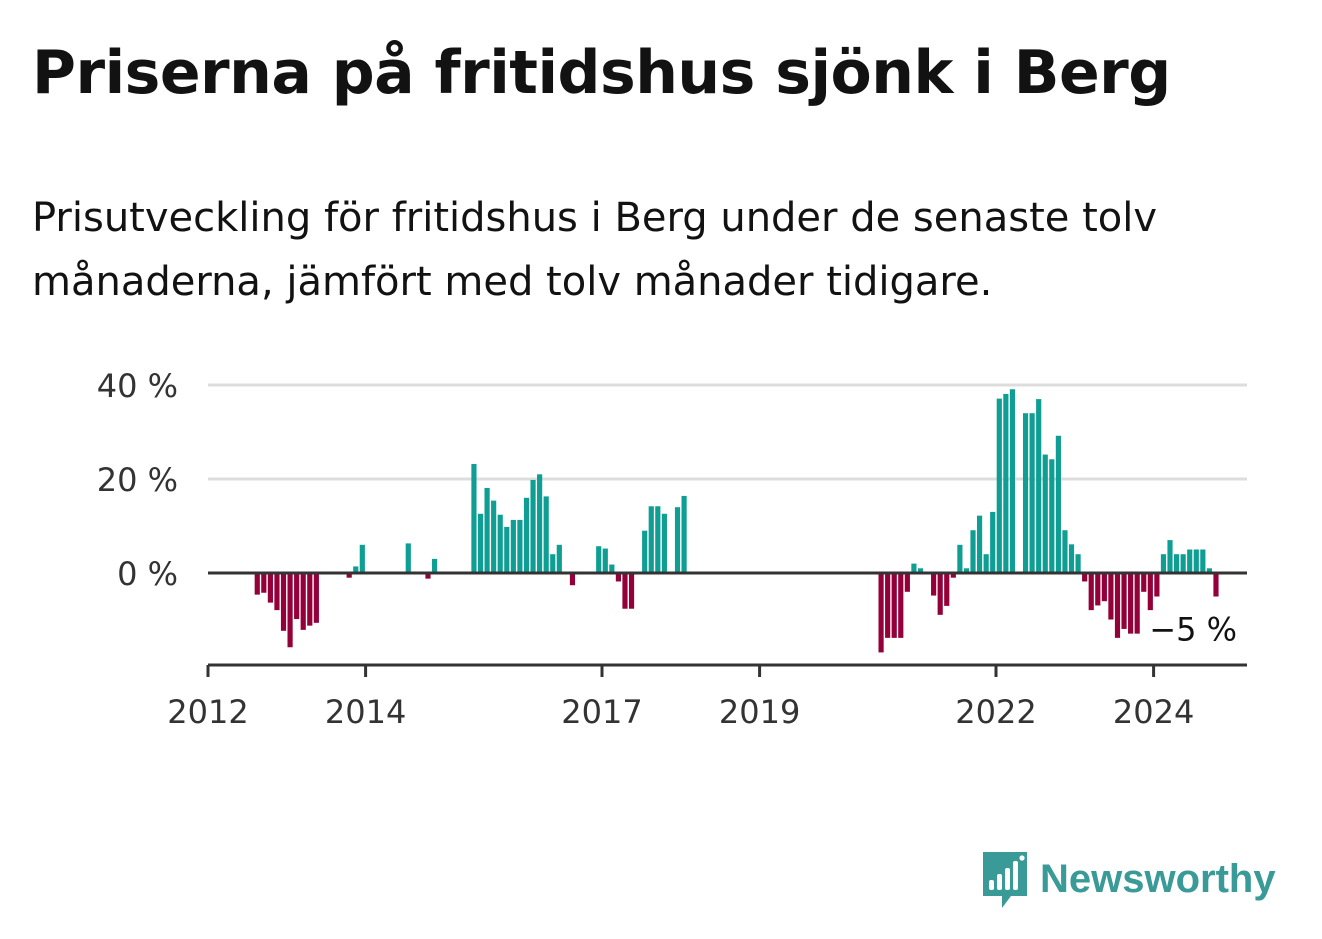 This screenshot has width=1322, height=939. I want to click on x-tick-label: 2012, so click(207, 712).